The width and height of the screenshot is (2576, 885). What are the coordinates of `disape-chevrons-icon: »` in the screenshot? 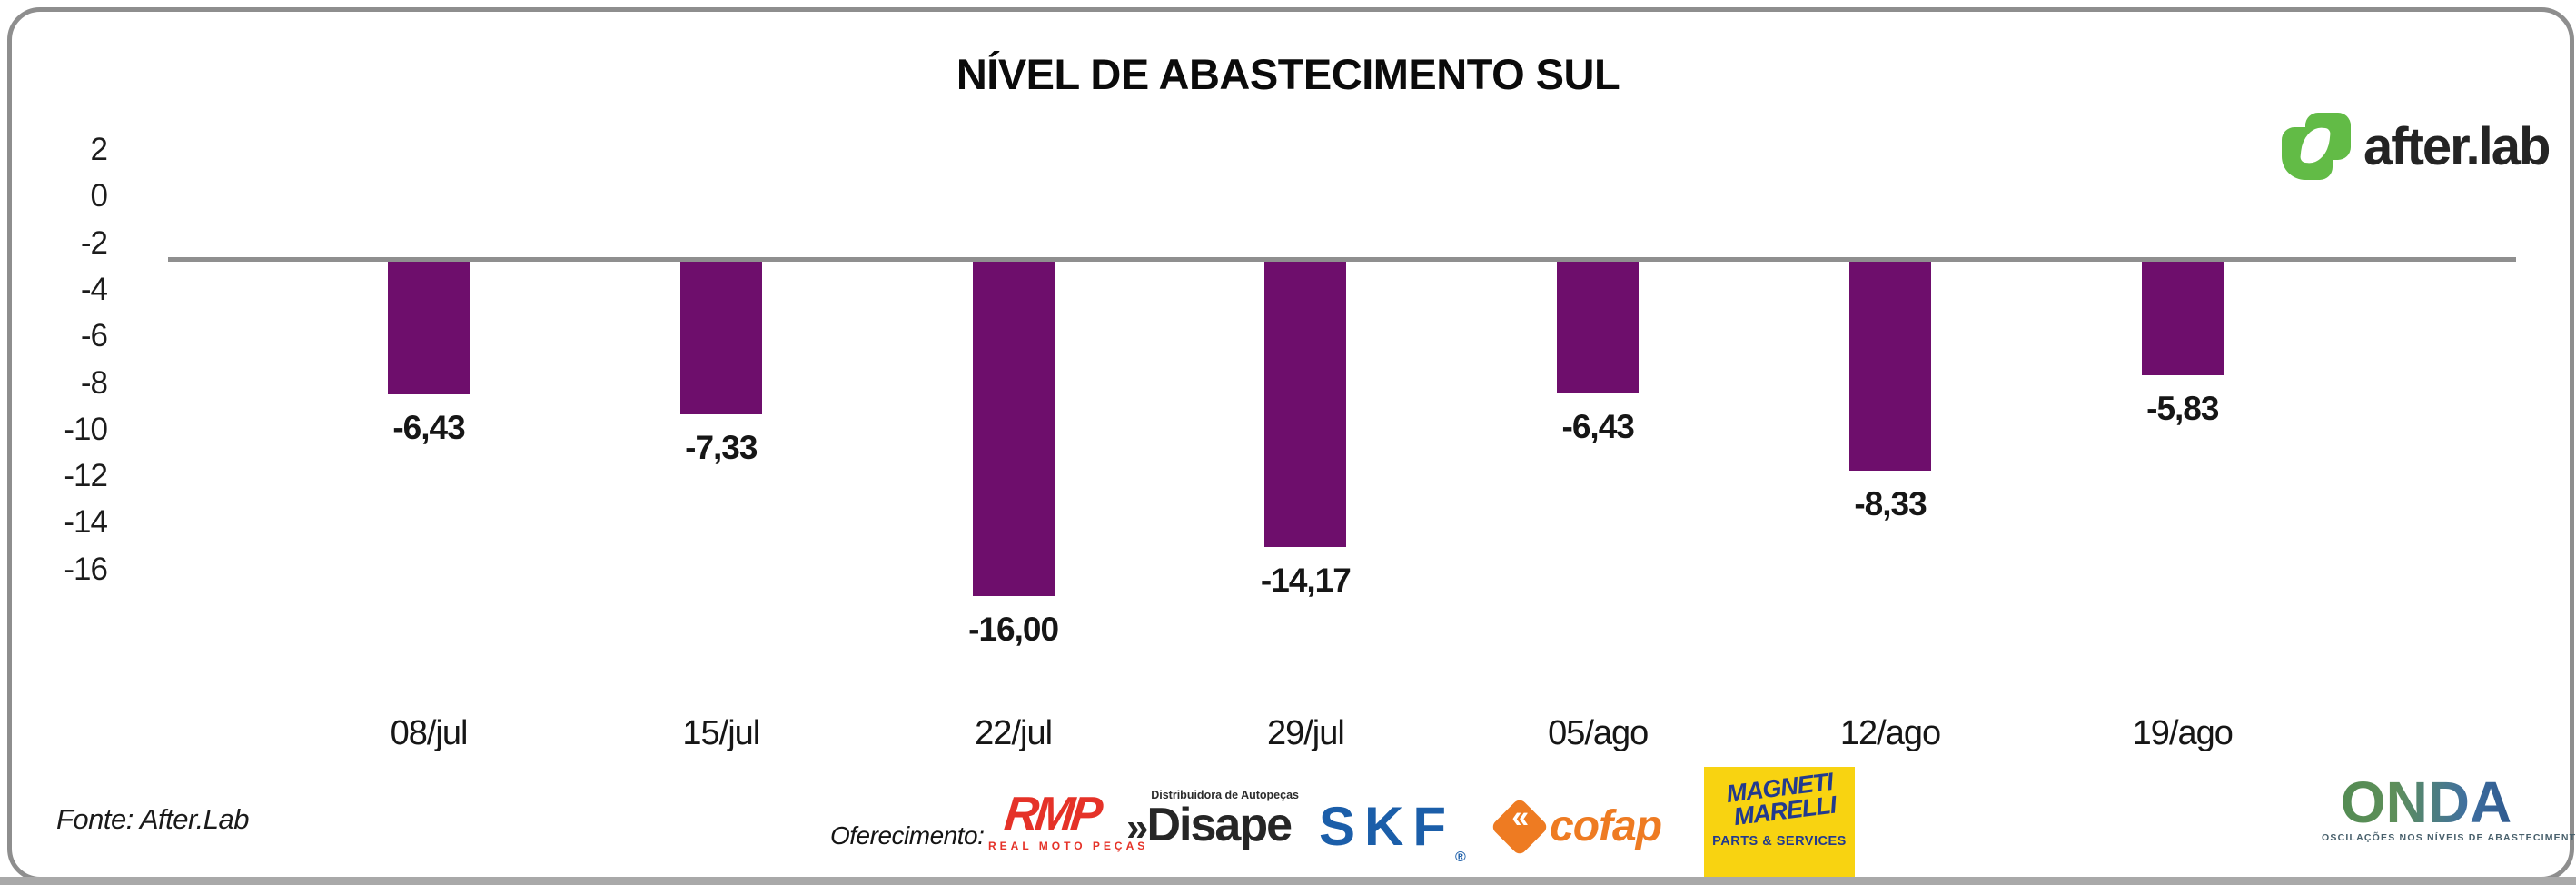 It's located at (1137, 827).